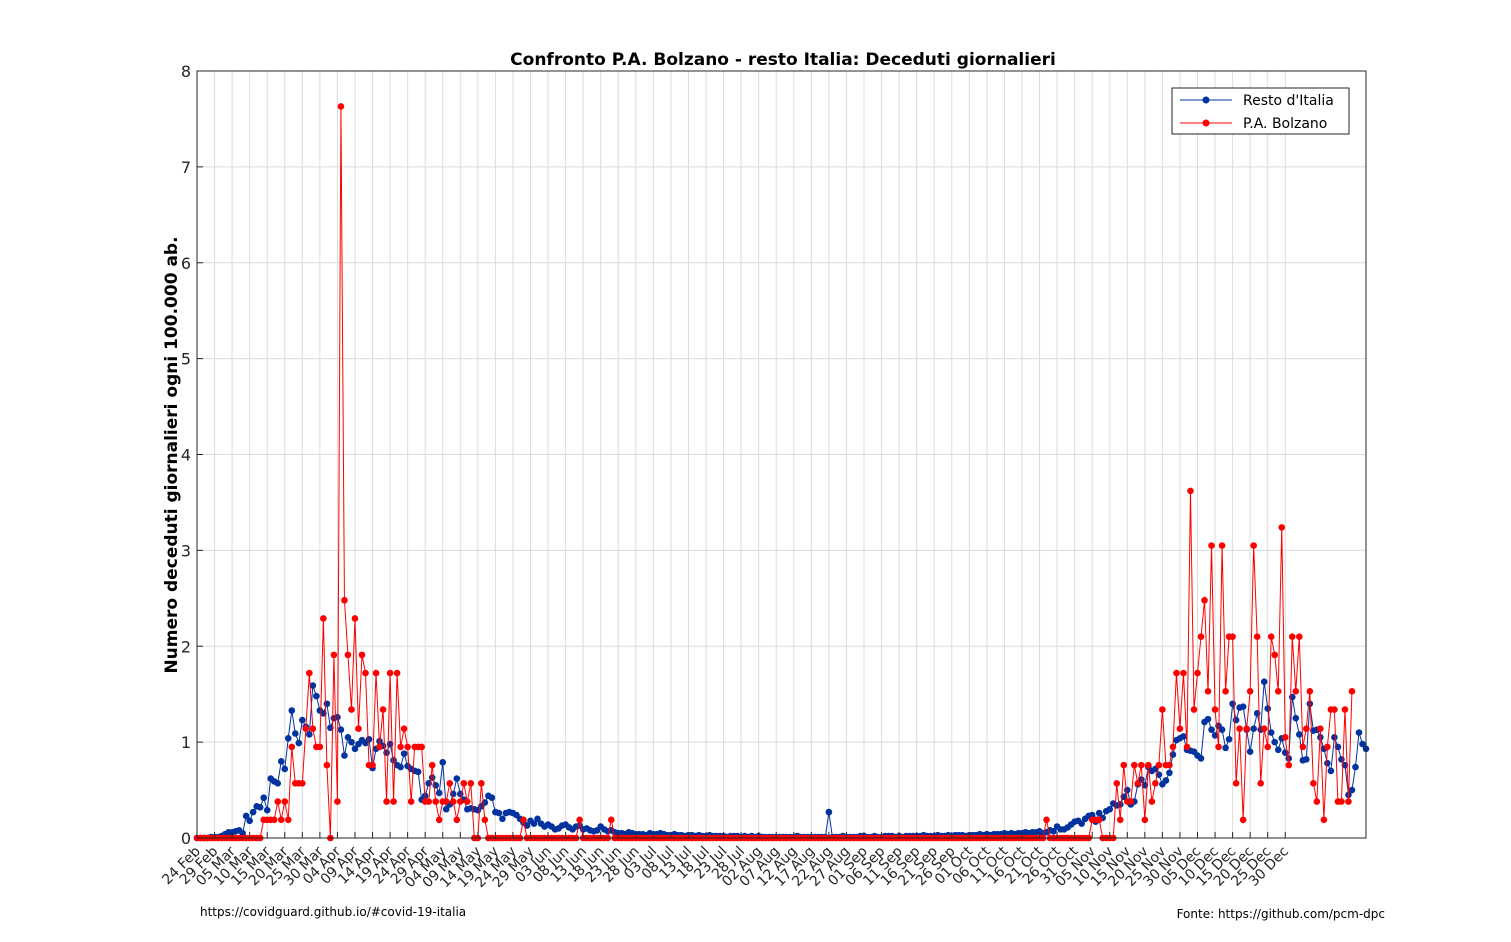 The height and width of the screenshot is (942, 1511). What do you see at coordinates (186, 167) in the screenshot?
I see `y-tick-label: 7` at bounding box center [186, 167].